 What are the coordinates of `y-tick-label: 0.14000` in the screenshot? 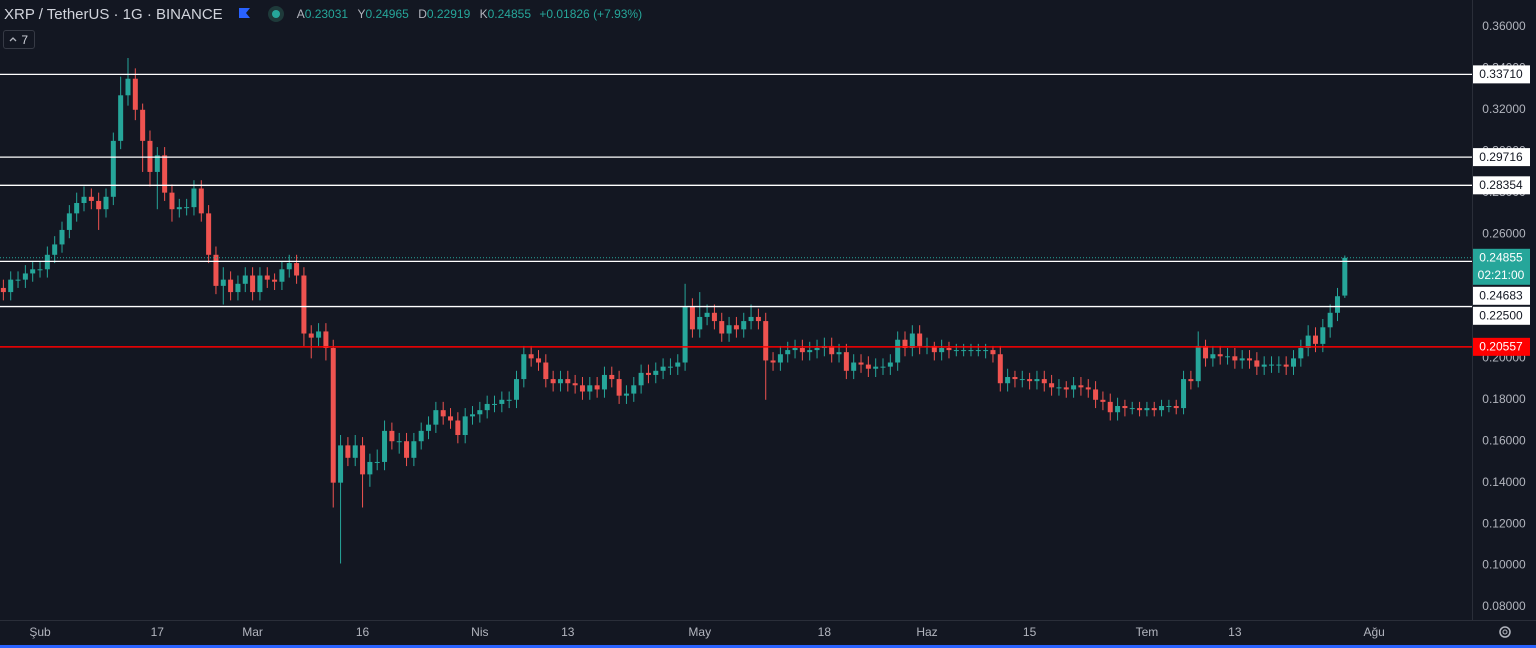 It's located at (1504, 482).